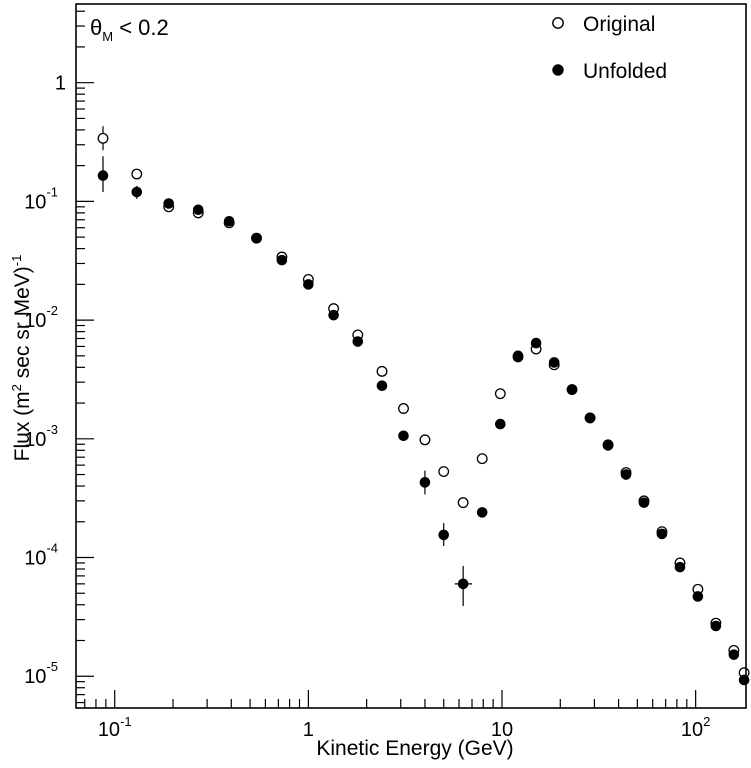 The width and height of the screenshot is (751, 768). I want to click on y-tick-label: 10⁻¹, so click(41, 198).